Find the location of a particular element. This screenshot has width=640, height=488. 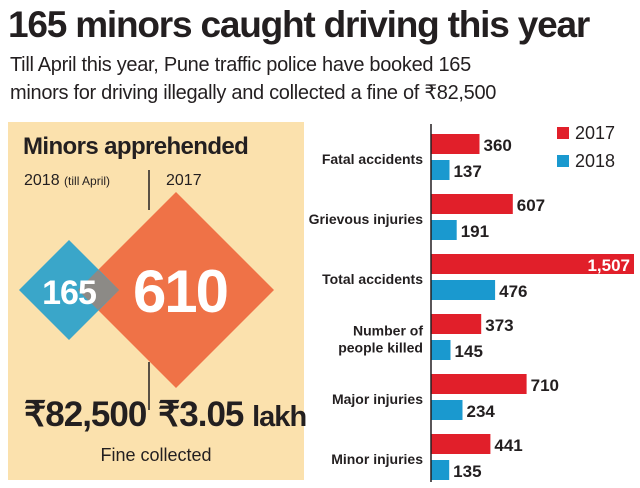

value-label-2018: 135 is located at coordinates (467, 471).